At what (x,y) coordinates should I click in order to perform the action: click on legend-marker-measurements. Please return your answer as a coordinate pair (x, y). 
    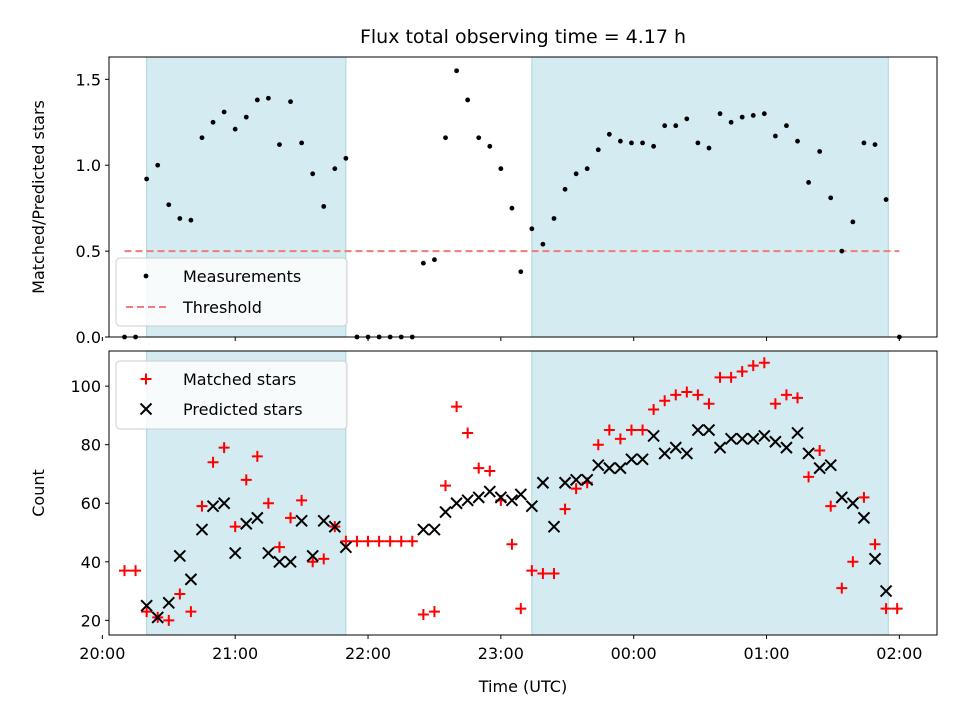
    Looking at the image, I should click on (146, 276).